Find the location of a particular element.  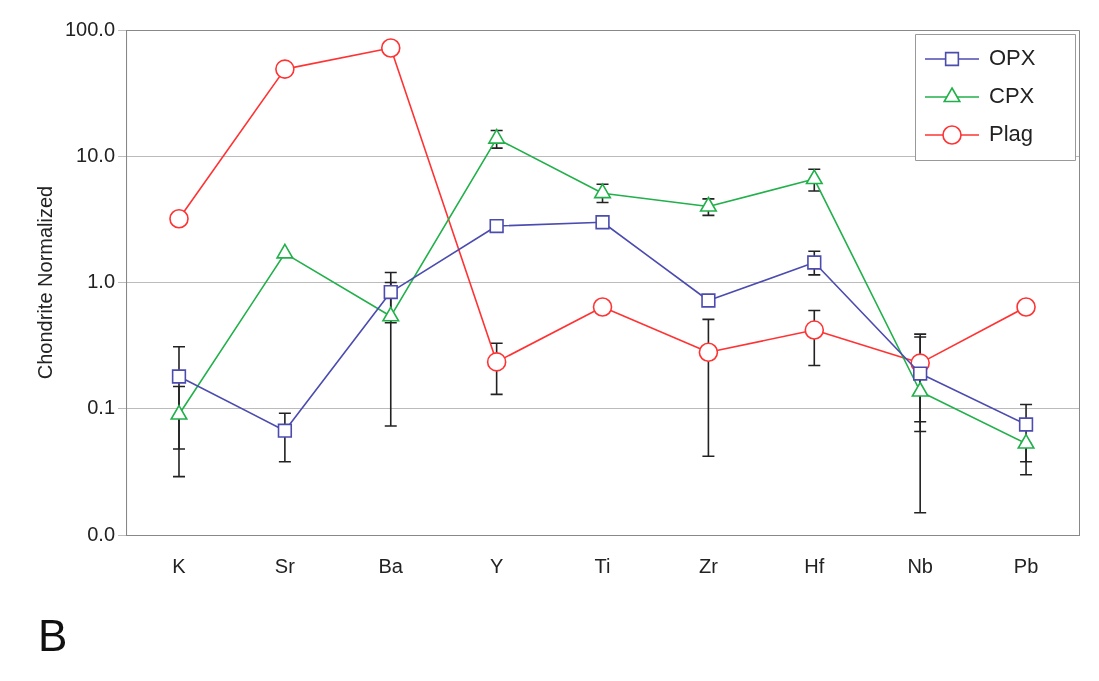

y-axis-title: Chondrite Normalized is located at coordinates (44, 282).